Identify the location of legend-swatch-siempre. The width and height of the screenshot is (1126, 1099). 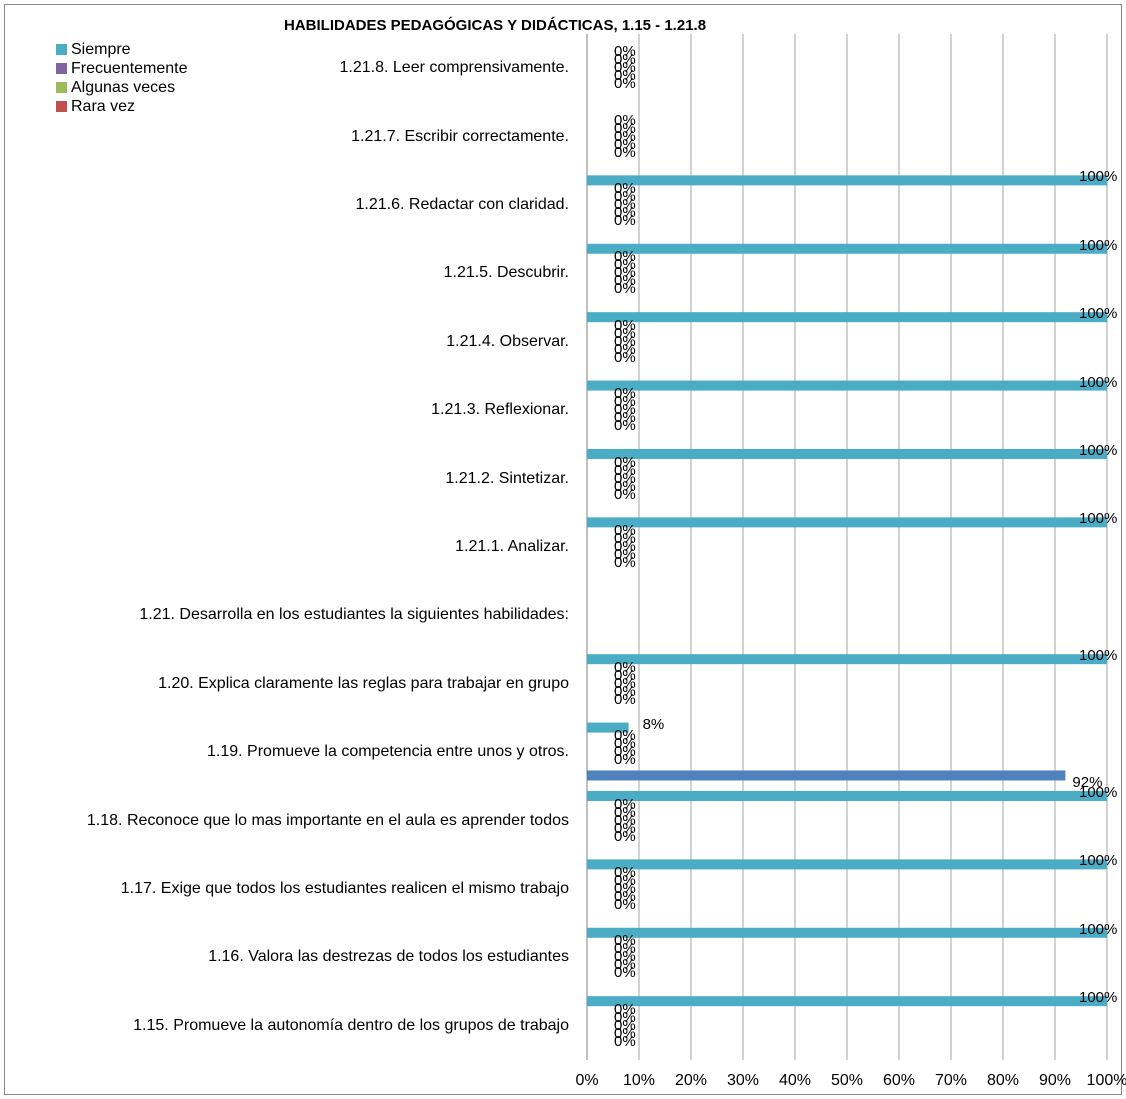
(61, 49).